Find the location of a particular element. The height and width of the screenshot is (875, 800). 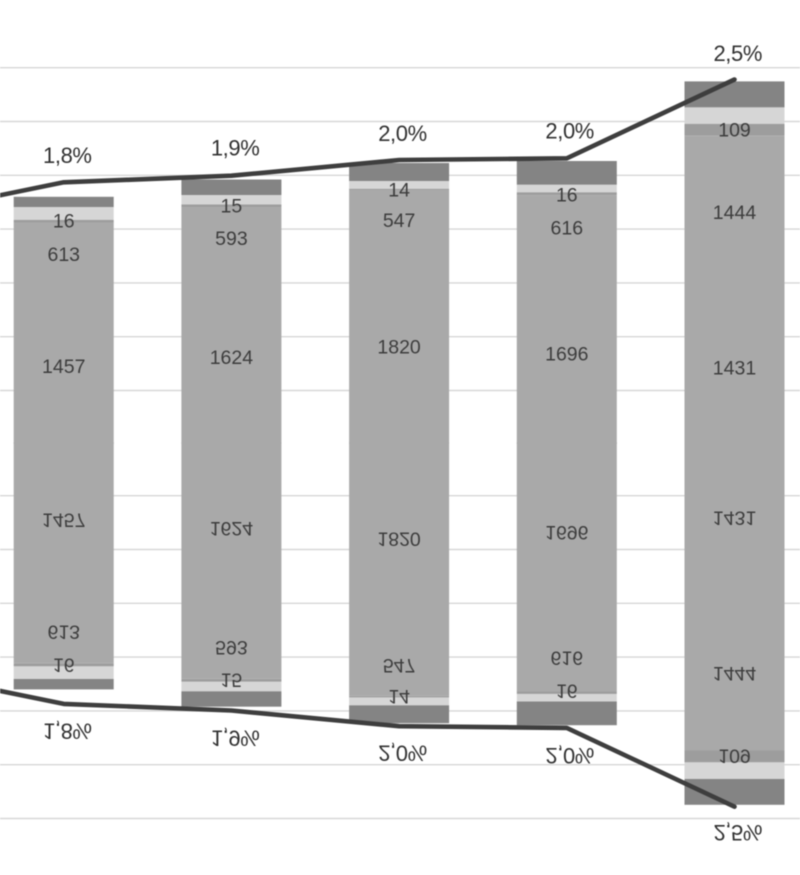

svg-text: 1,8% is located at coordinates (67, 155).